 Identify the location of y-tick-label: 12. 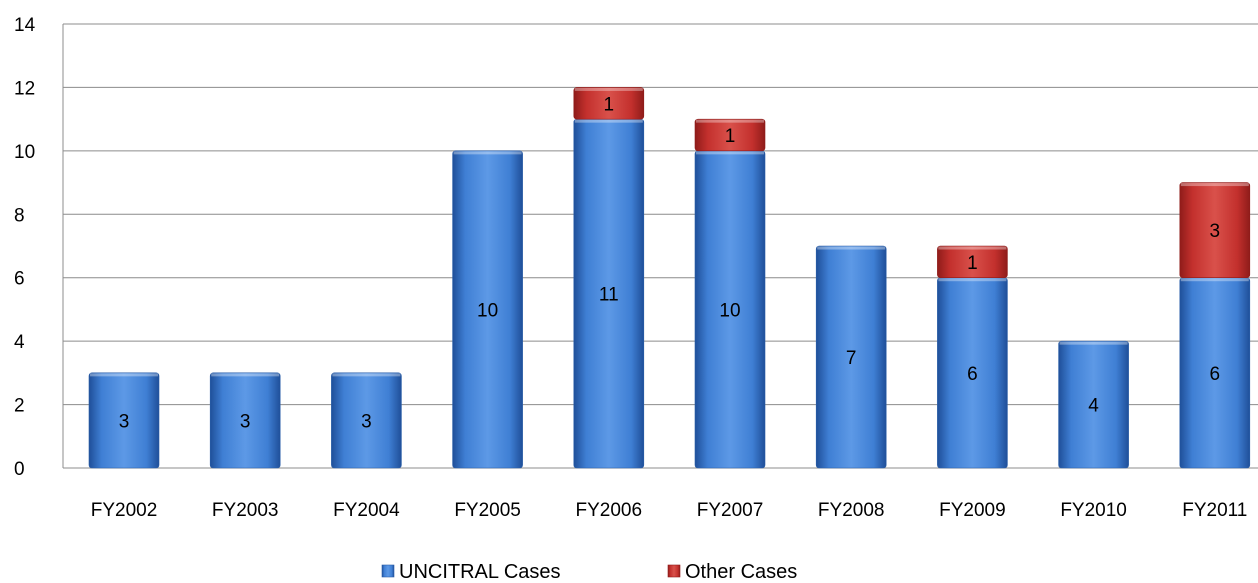
(24, 88).